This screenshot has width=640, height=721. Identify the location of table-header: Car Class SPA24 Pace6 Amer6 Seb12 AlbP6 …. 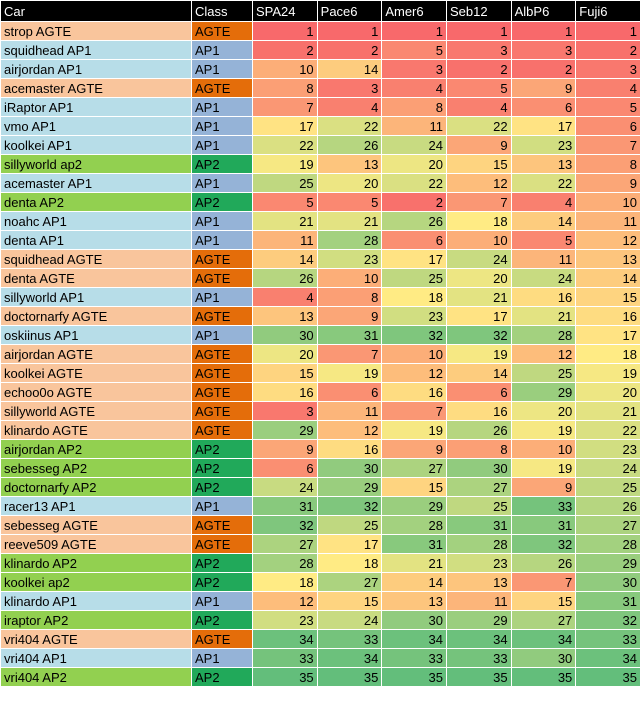
(320, 11).